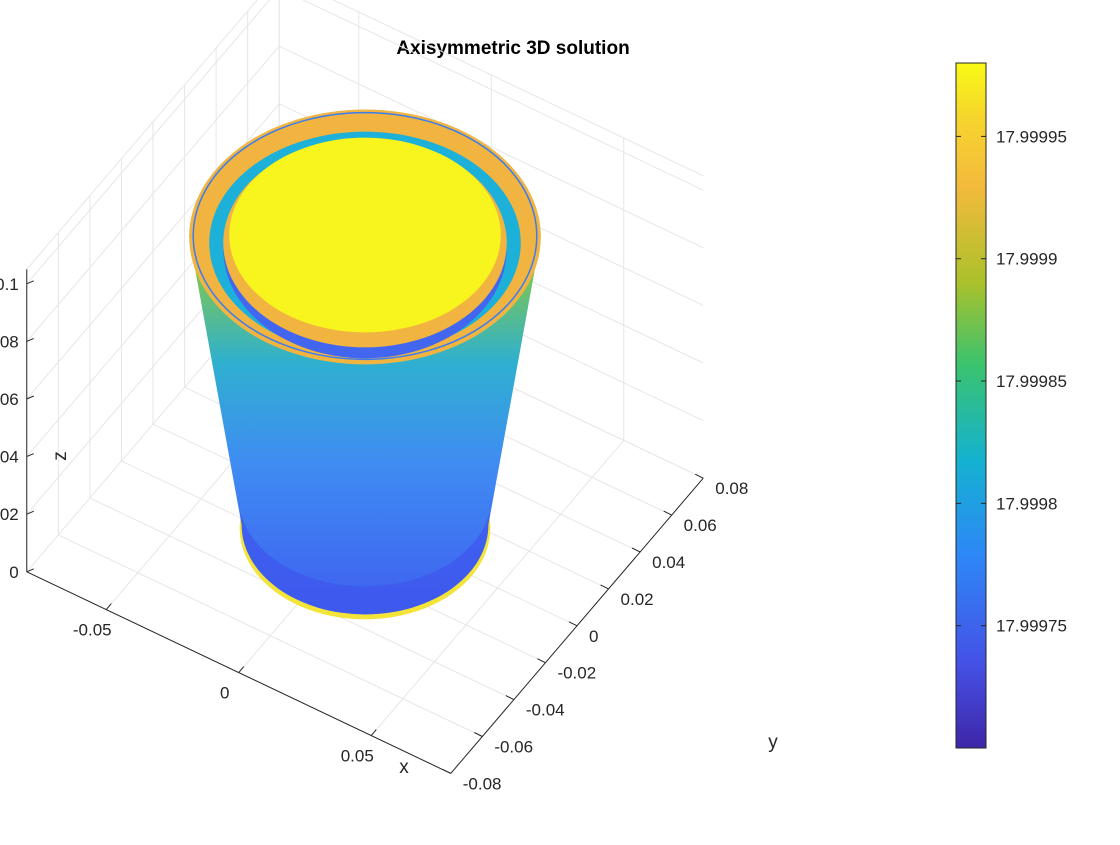 This screenshot has width=1120, height=845. Describe the element at coordinates (971, 405) in the screenshot. I see `colorbar-gradient` at that location.